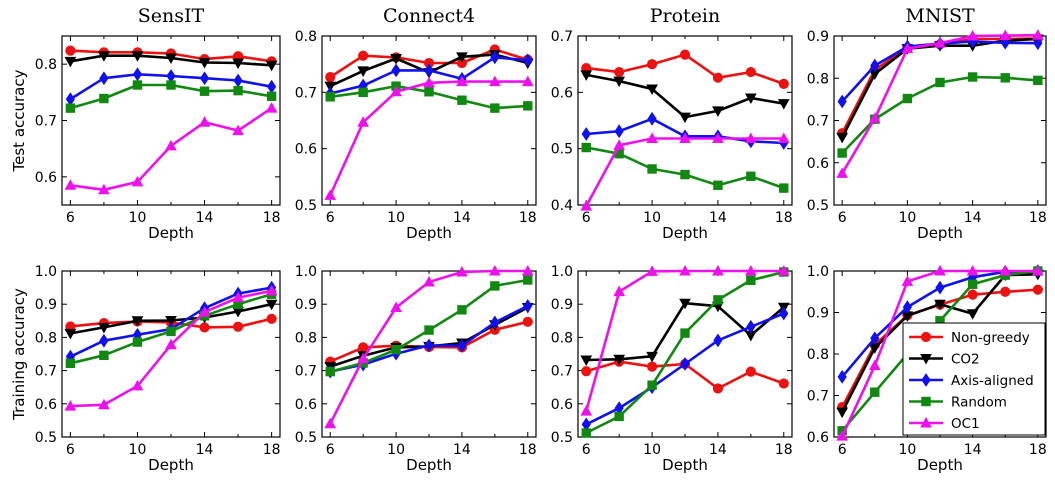 Image resolution: width=1055 pixels, height=480 pixels. Describe the element at coordinates (944, 360) in the screenshot. I see `legend-entry-co2: CO2` at that location.